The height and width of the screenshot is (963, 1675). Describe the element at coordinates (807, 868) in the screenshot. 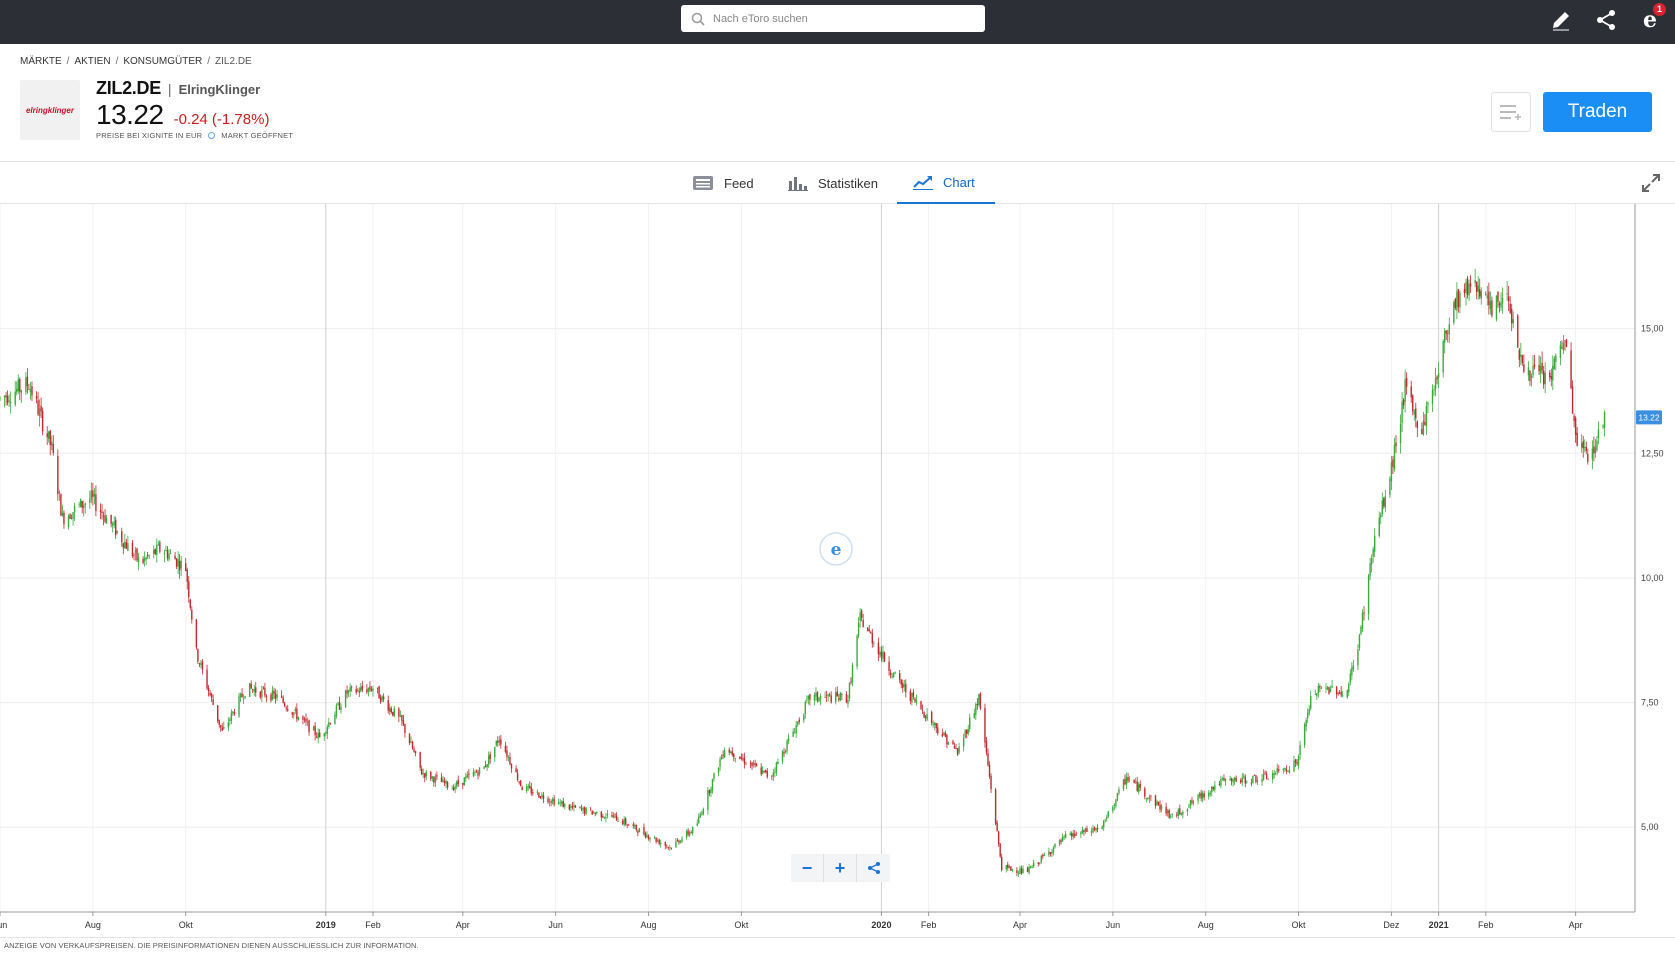

I see `zoom-out-button: −` at that location.